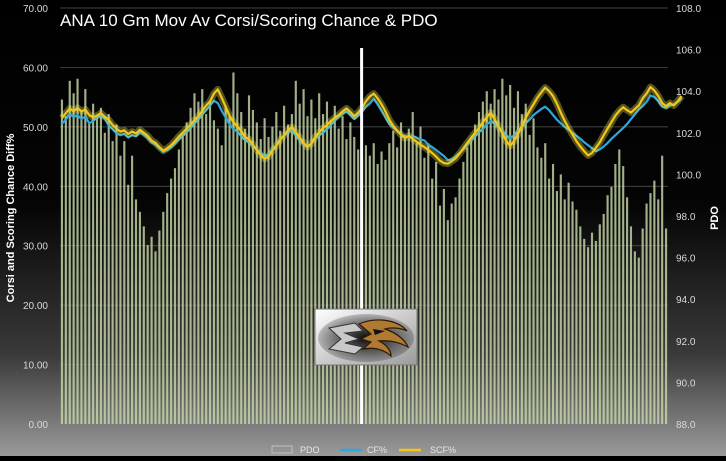 The height and width of the screenshot is (461, 726). What do you see at coordinates (35, 247) in the screenshot?
I see `left-tick-label: 30.00` at bounding box center [35, 247].